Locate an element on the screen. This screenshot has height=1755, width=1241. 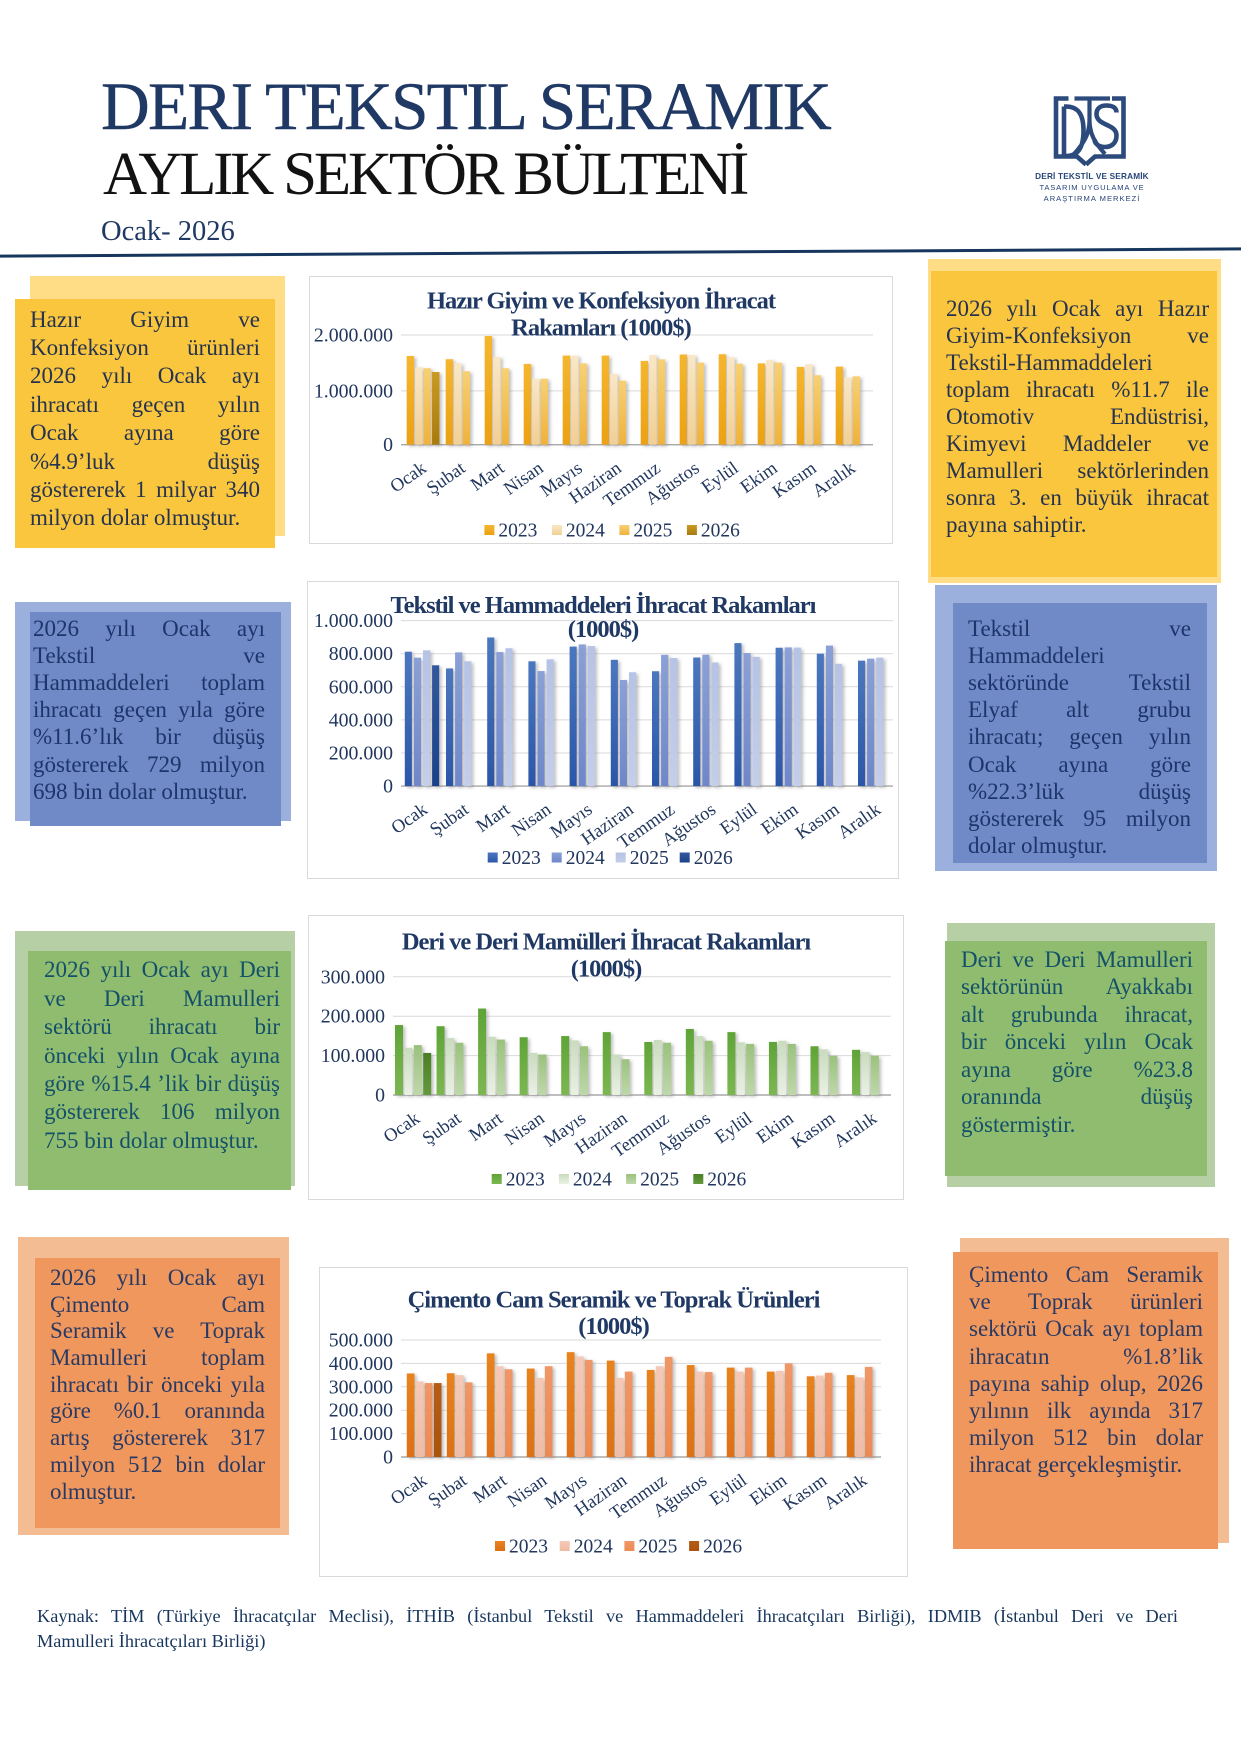
svg-text: TASARIM UYGULAMA VE is located at coordinates (1092, 187).